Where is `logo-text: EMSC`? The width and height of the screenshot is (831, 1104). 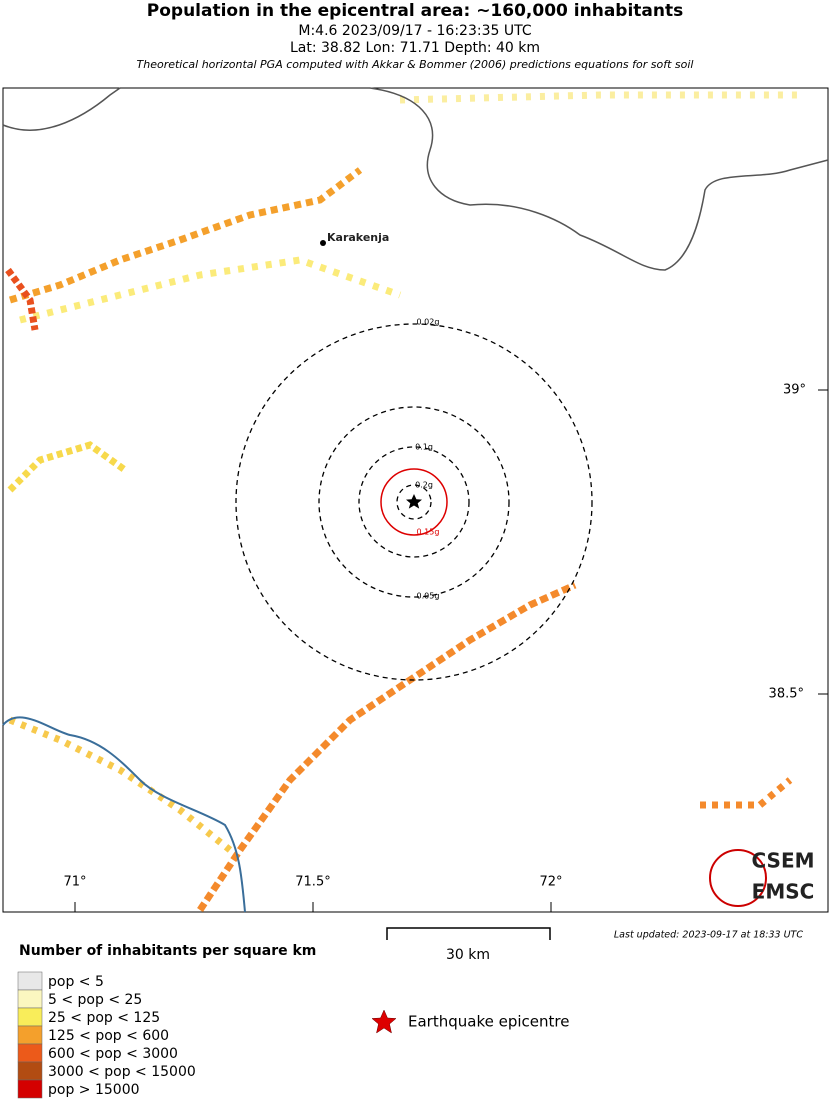
logo-text: EMSC is located at coordinates (783, 892).